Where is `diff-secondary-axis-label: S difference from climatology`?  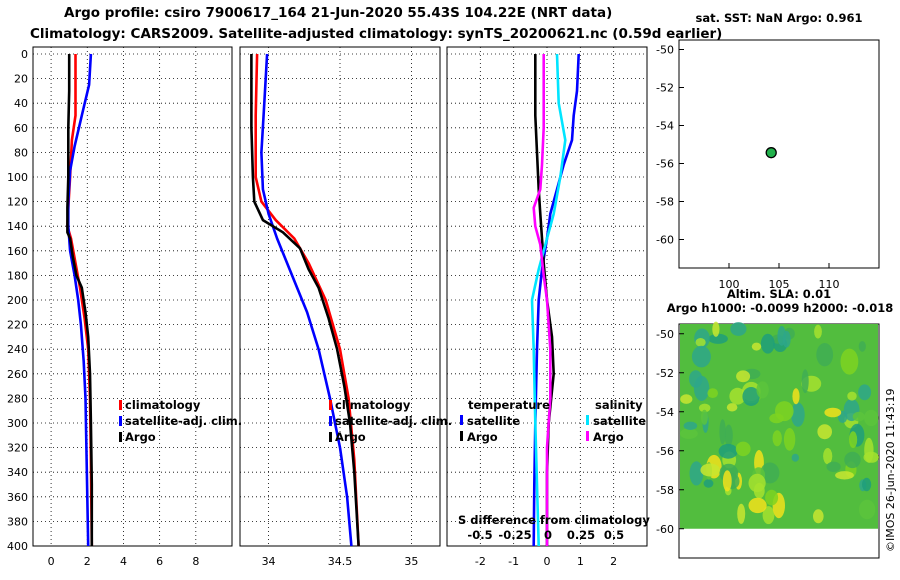 diff-secondary-axis-label: S difference from climatology is located at coordinates (554, 520).